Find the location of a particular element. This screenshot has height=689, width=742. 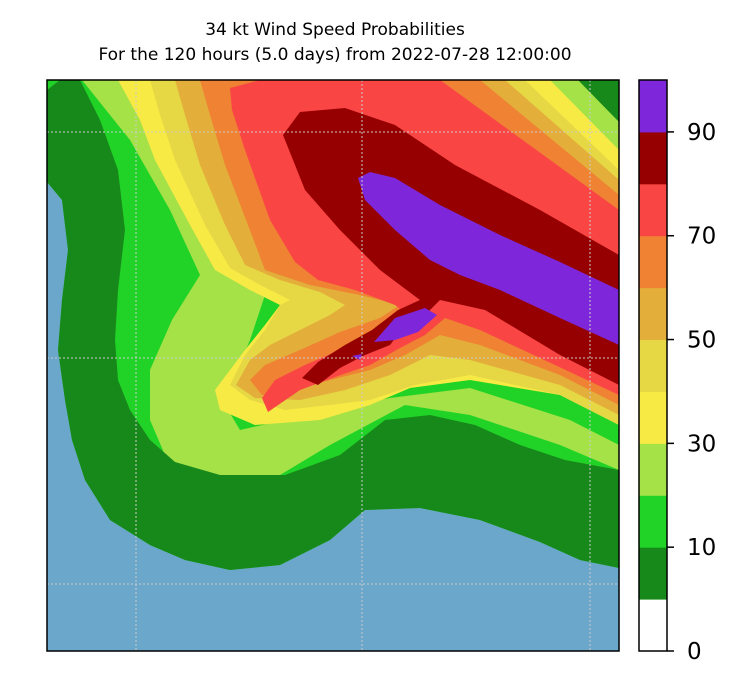

colorbar-tick-label: 0 is located at coordinates (694, 652).